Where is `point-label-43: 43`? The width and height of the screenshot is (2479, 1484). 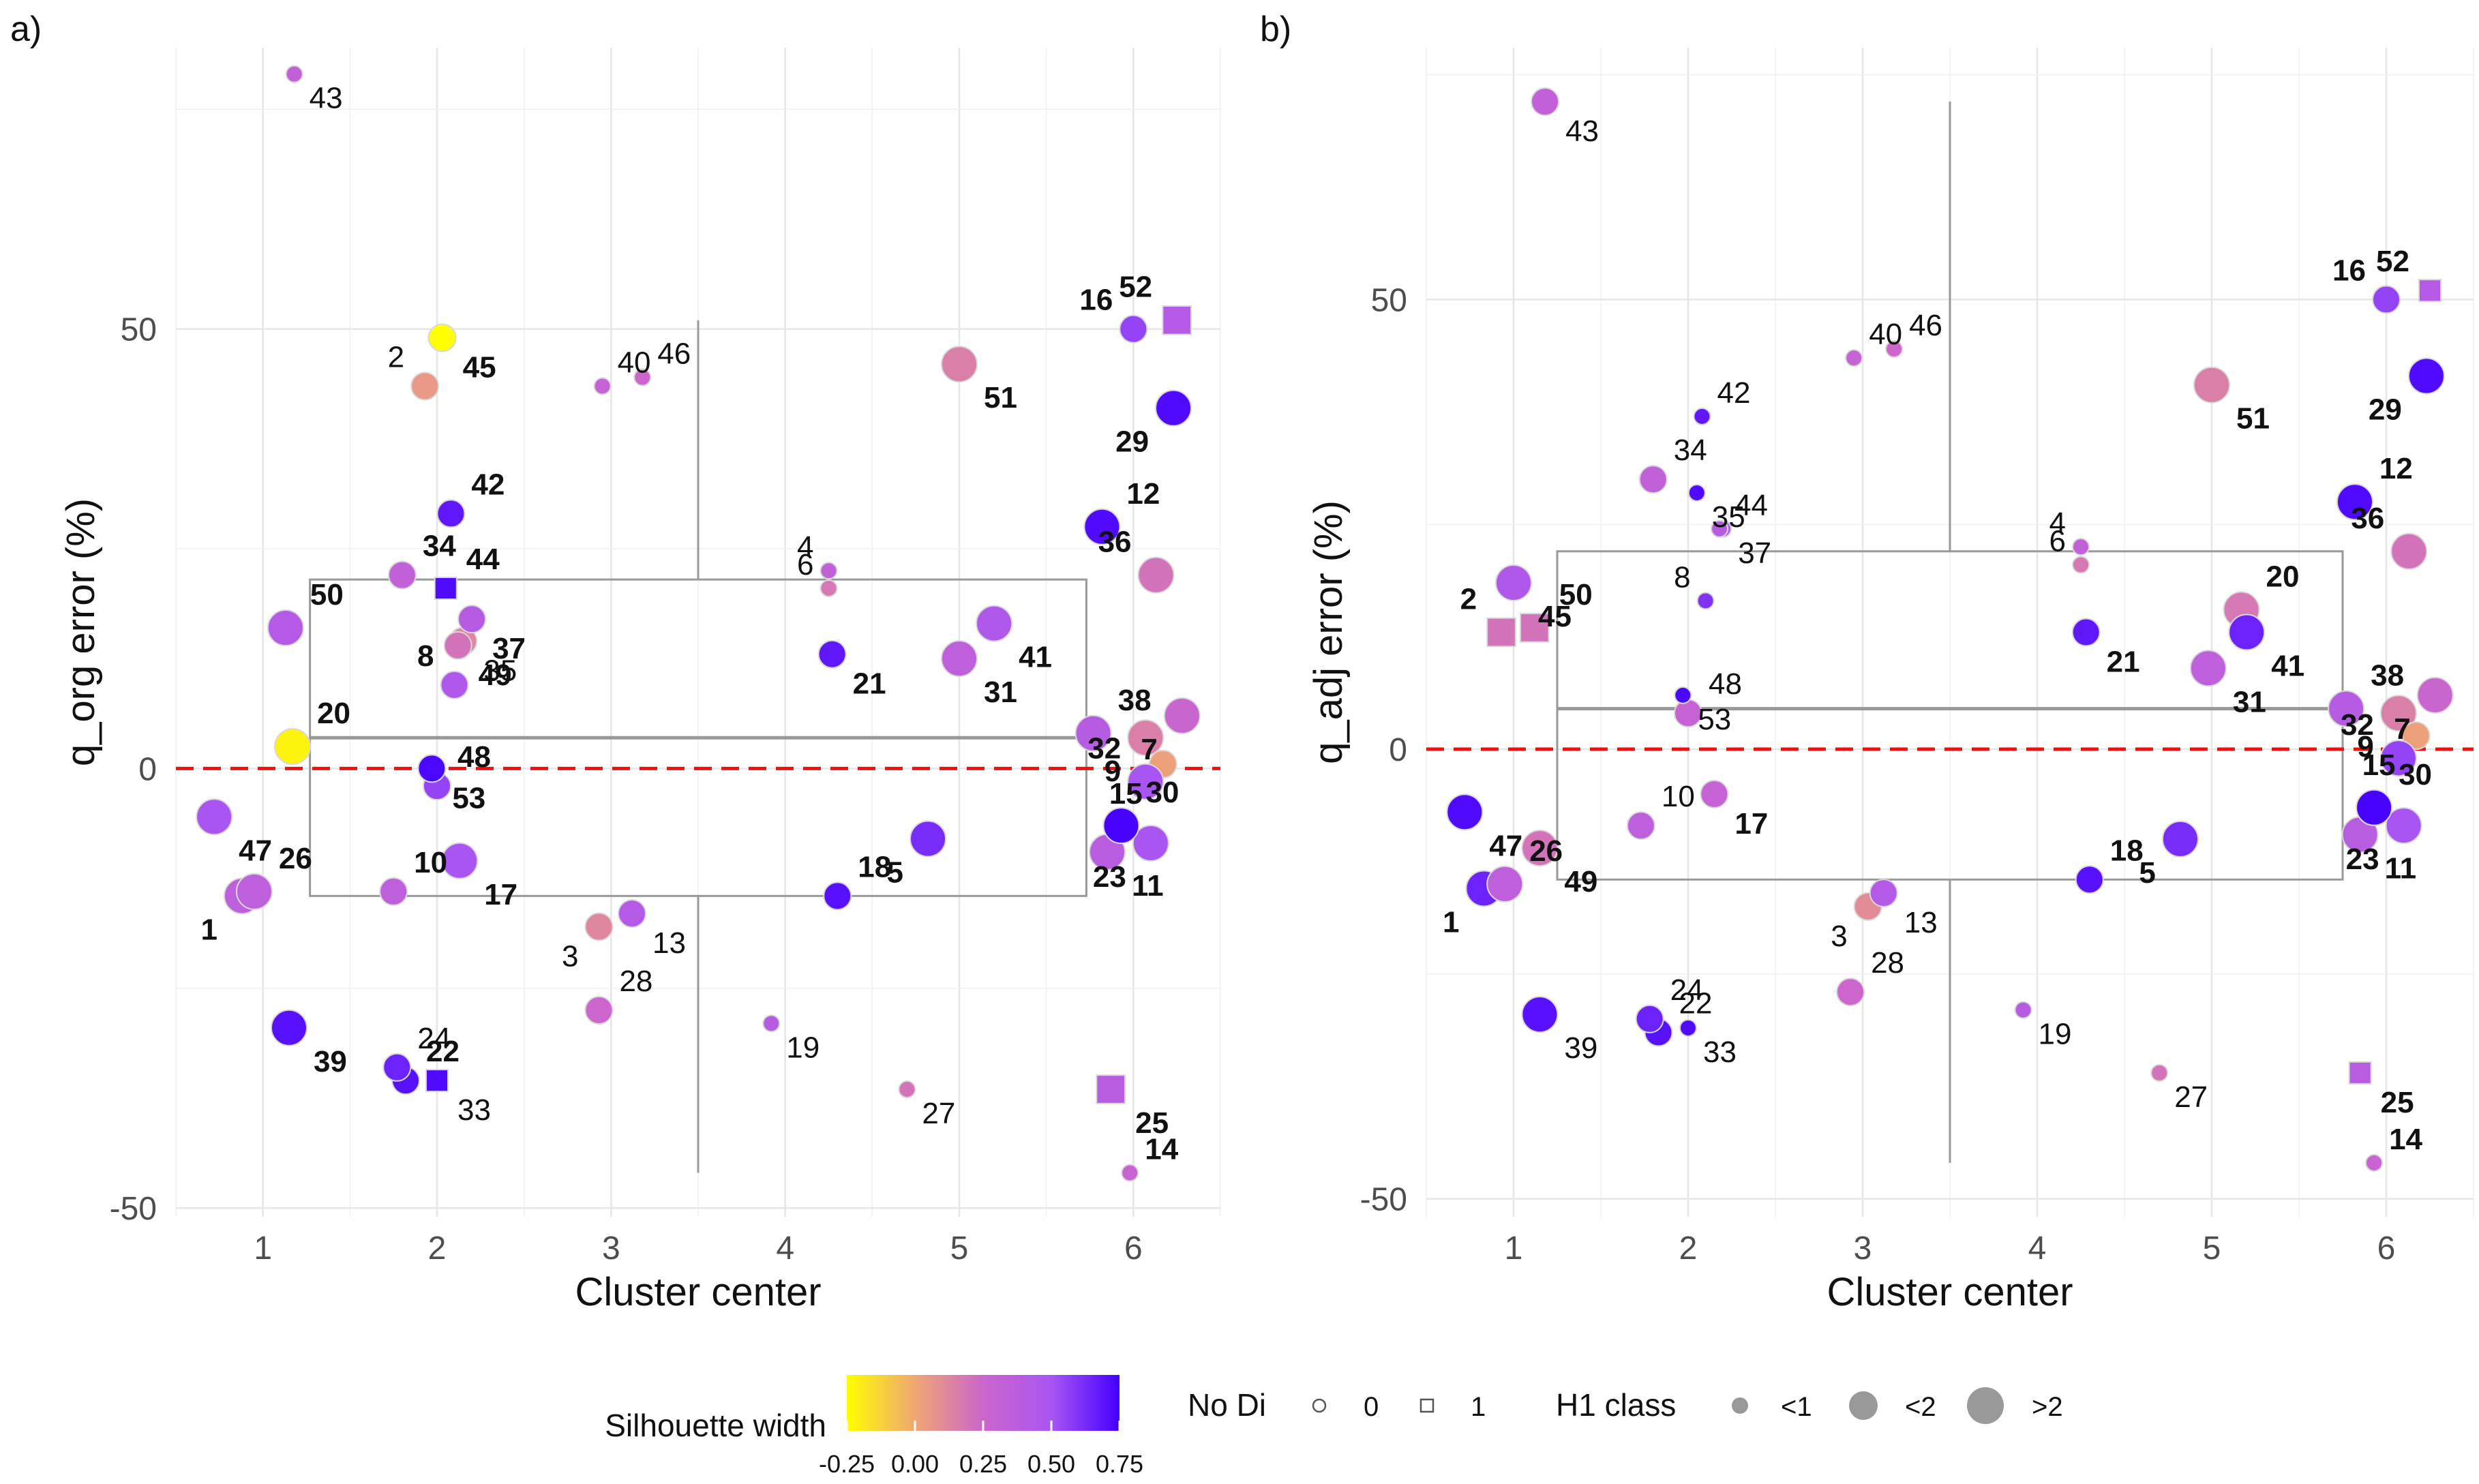 point-label-43: 43 is located at coordinates (326, 98).